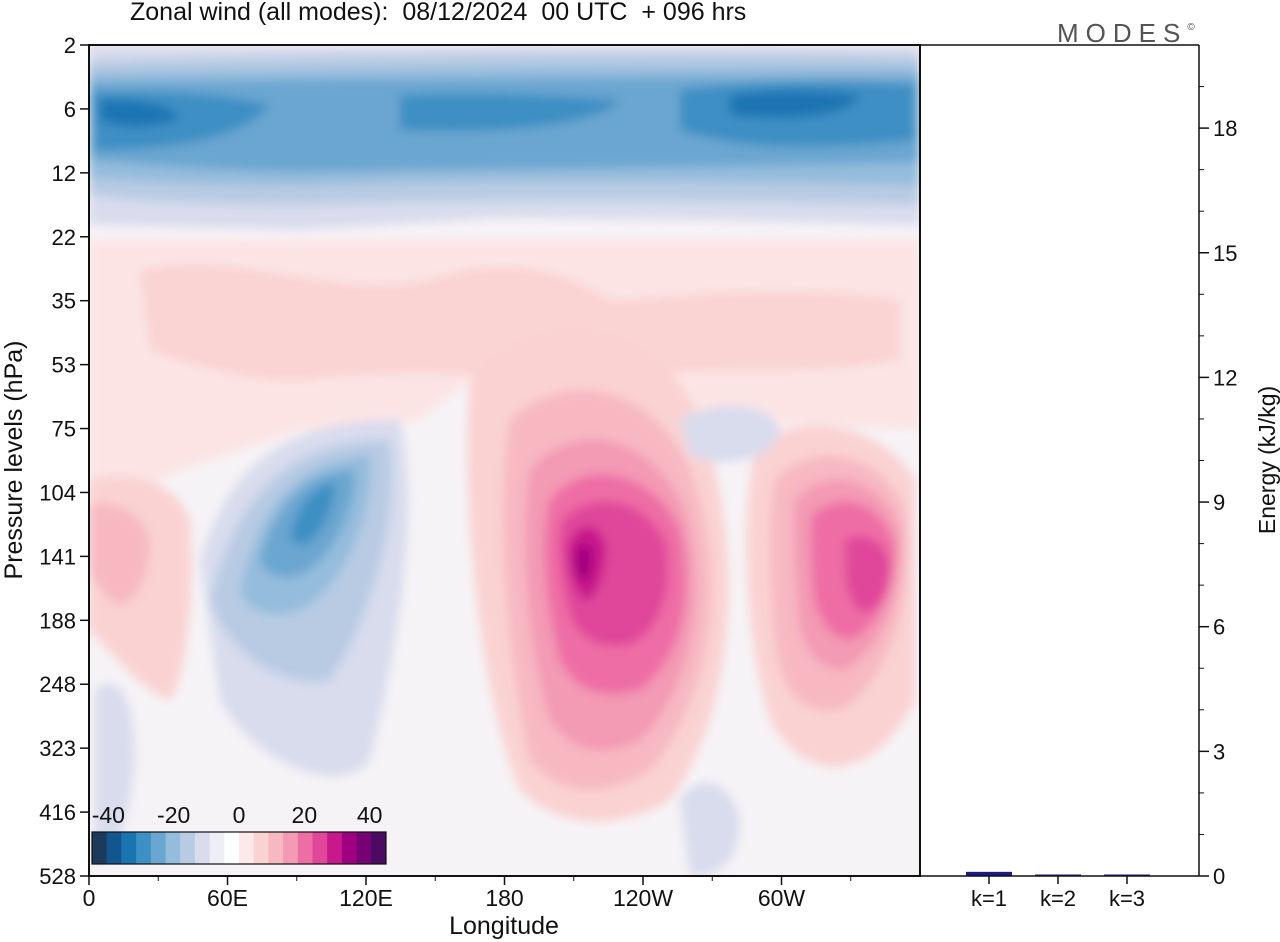 Image resolution: width=1280 pixels, height=942 pixels. I want to click on x-tick-label: 180, so click(504, 898).